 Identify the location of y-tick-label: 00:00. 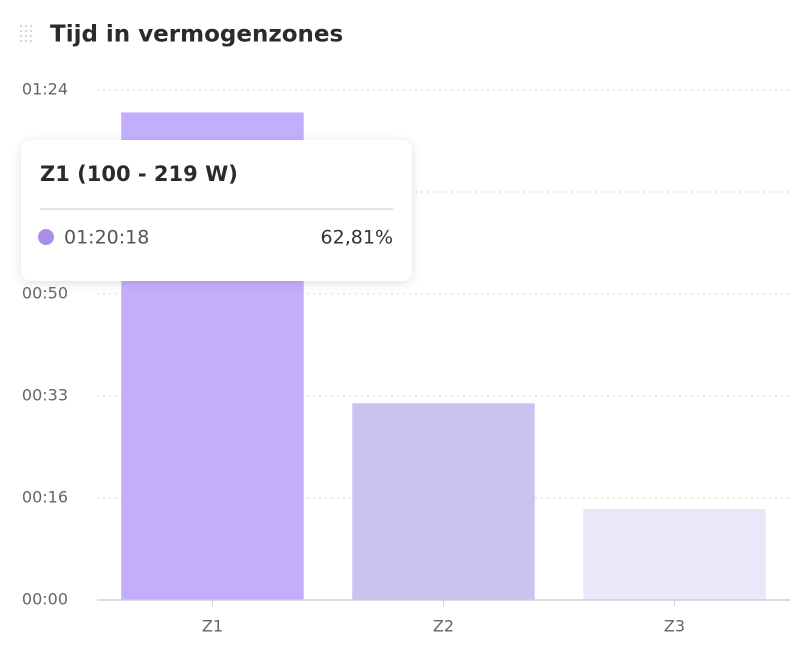
(45, 599).